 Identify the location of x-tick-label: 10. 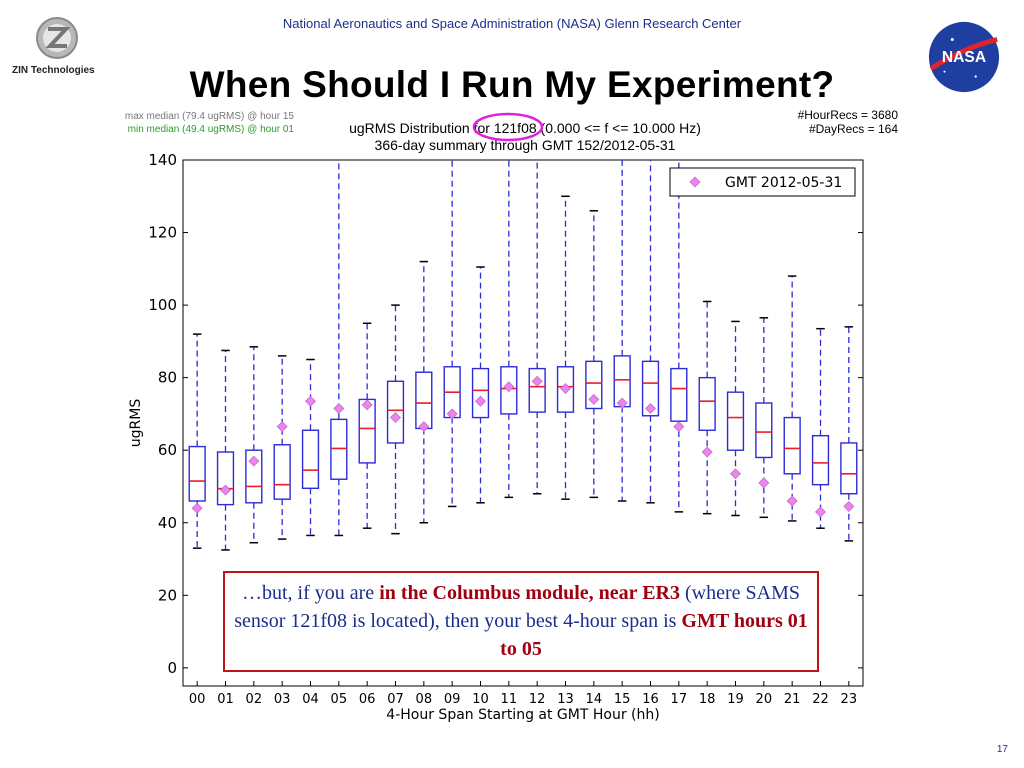
(480, 699).